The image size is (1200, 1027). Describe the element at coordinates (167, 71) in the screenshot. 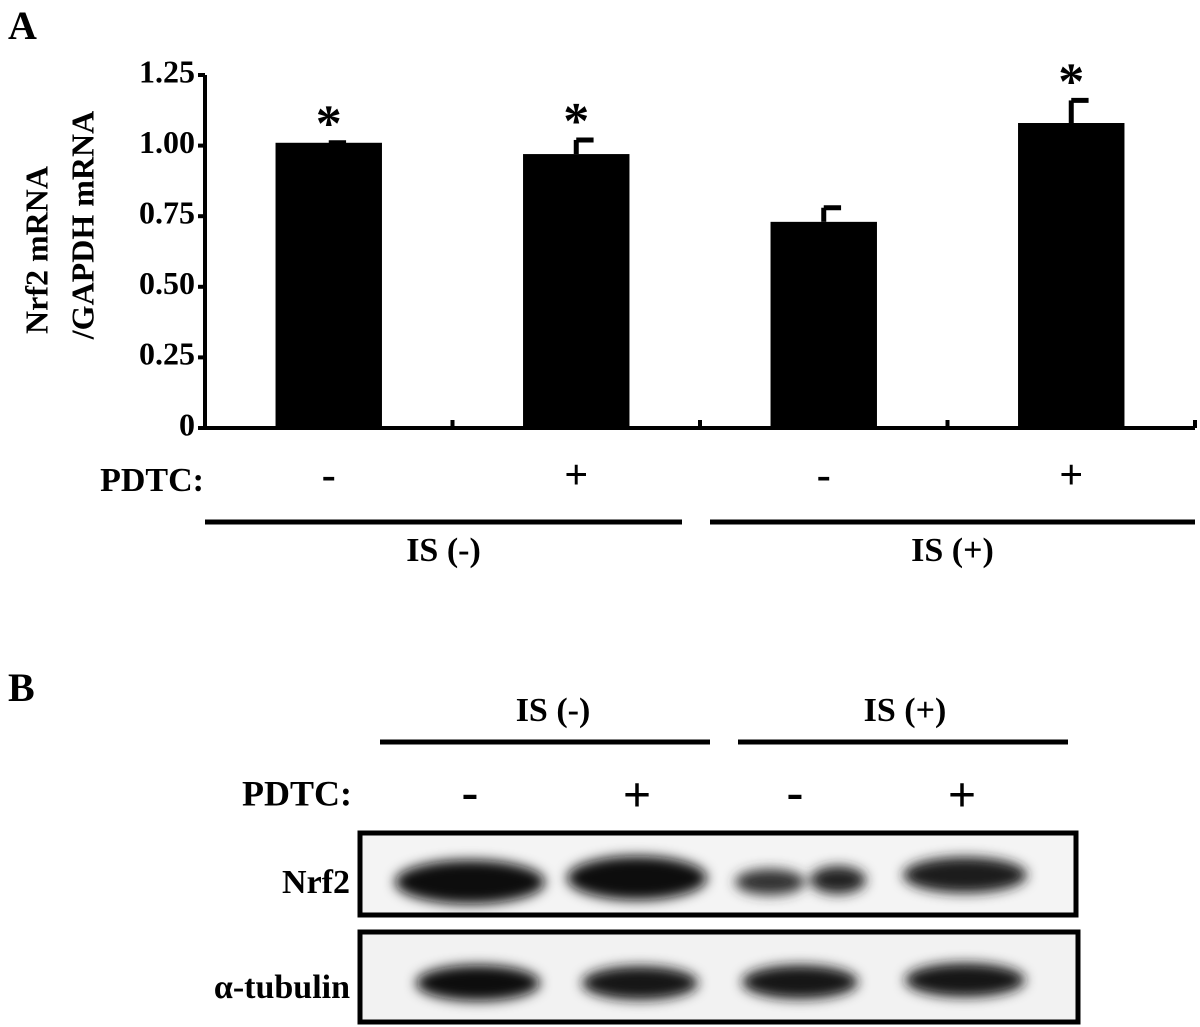

I see `y-tick-label: 1.25` at that location.